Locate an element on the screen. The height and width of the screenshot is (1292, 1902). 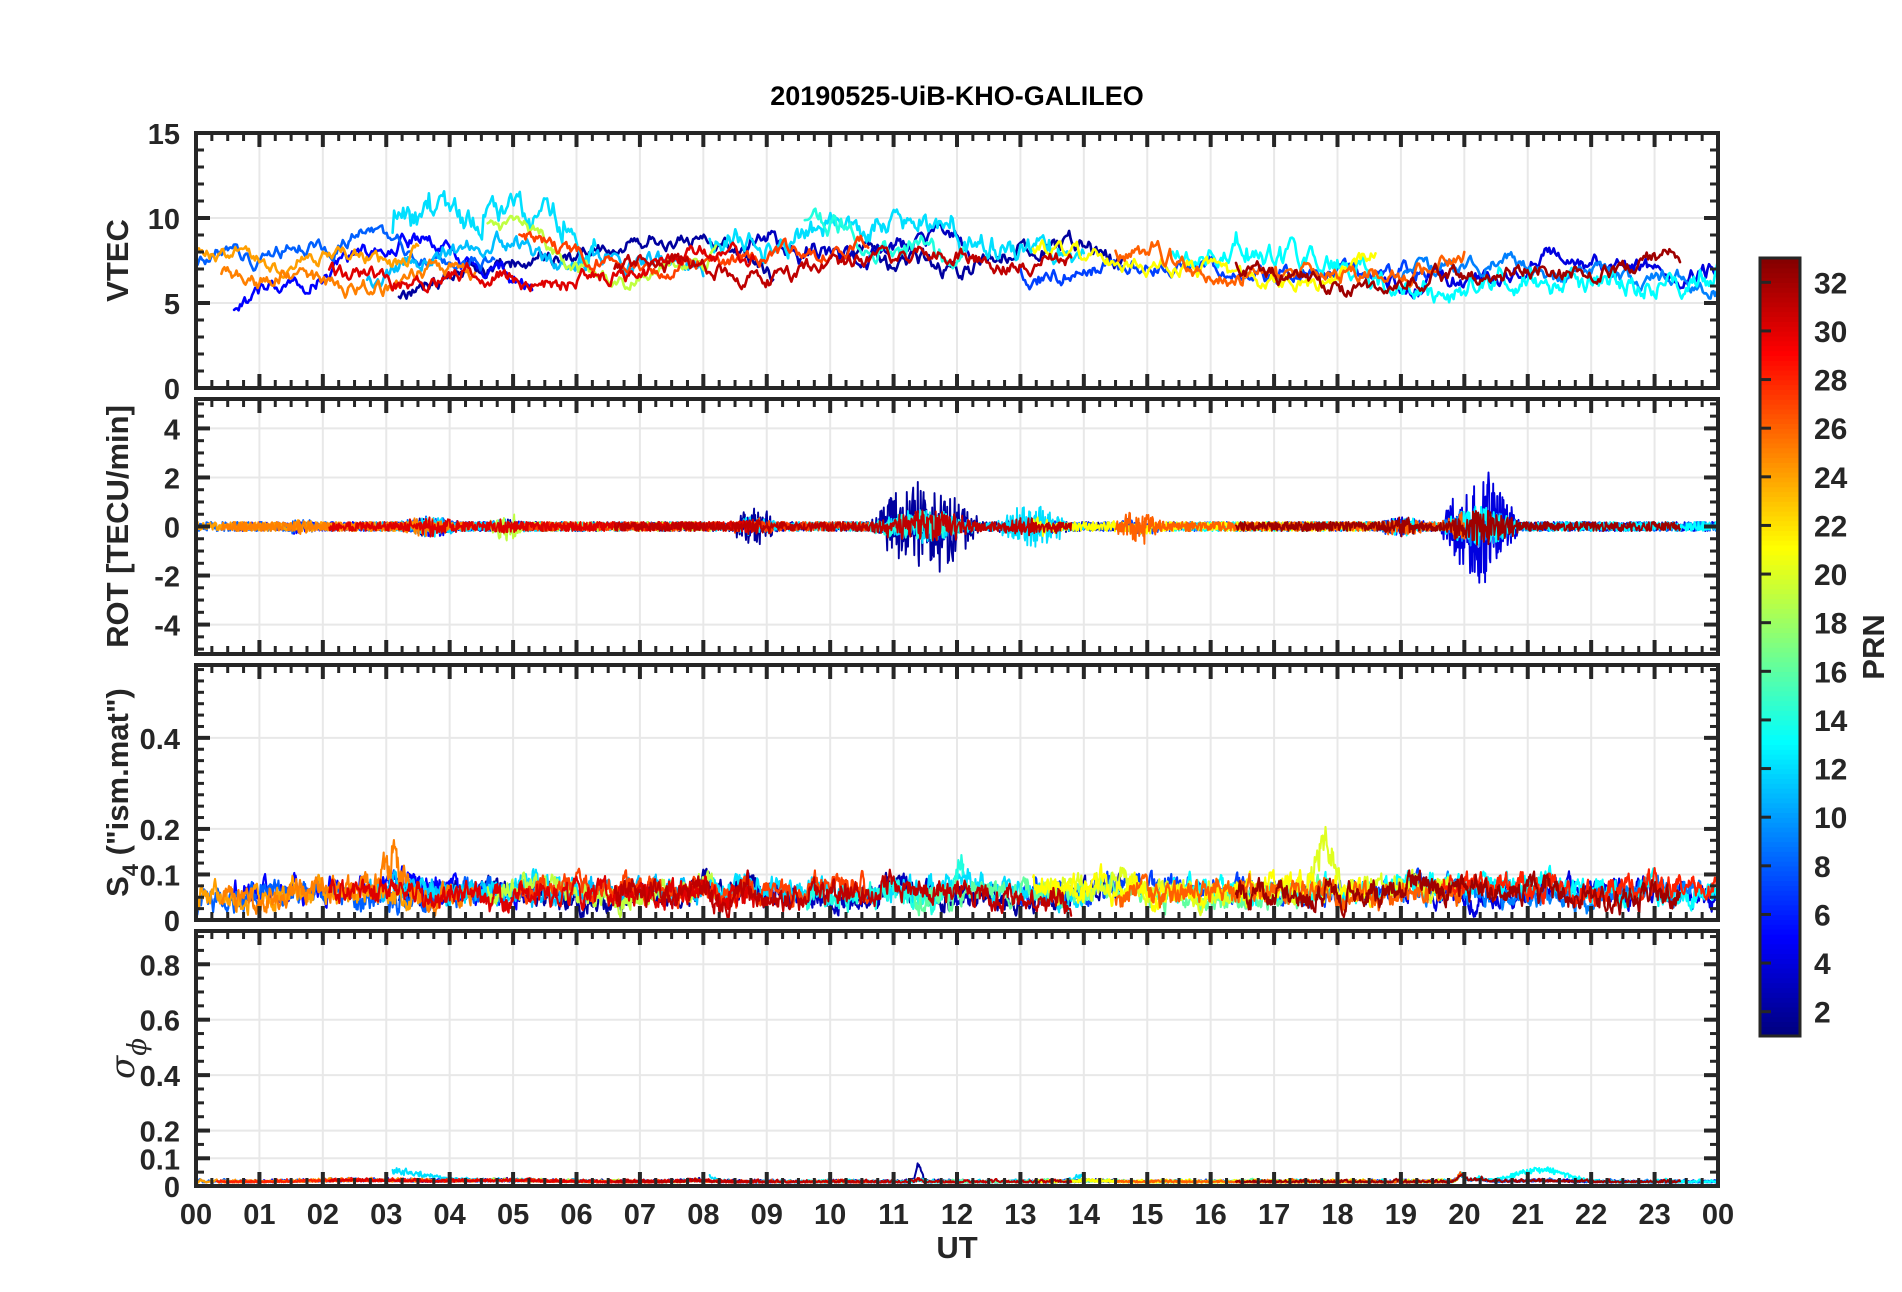
xtick-label-11: 11 is located at coordinates (893, 1215).